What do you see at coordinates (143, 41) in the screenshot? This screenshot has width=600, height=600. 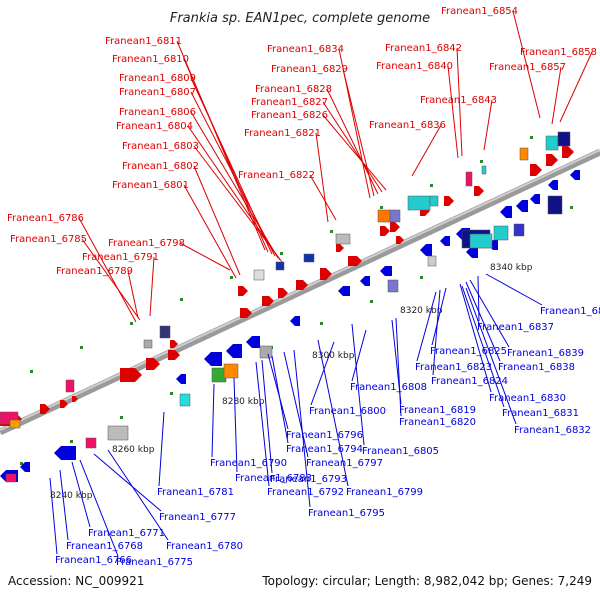 I see `gene-label: Franean1_6811` at bounding box center [143, 41].